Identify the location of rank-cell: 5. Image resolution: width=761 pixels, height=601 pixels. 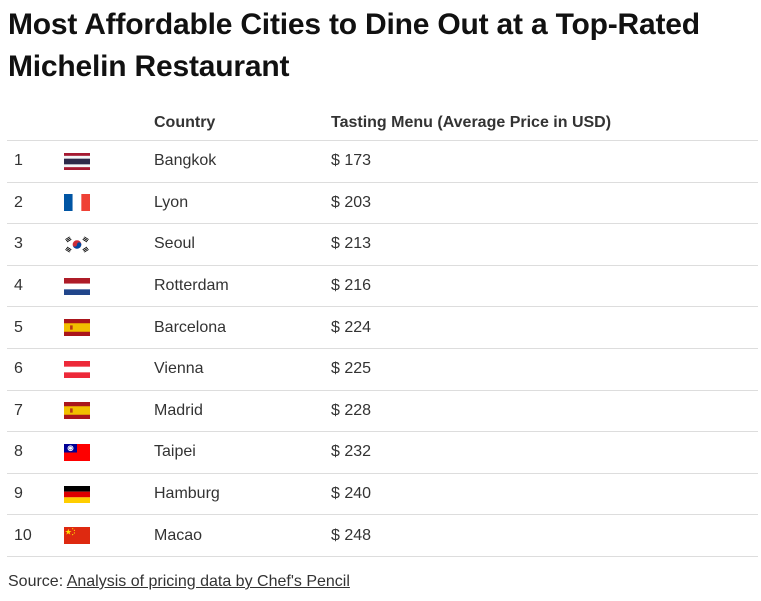
(32, 327).